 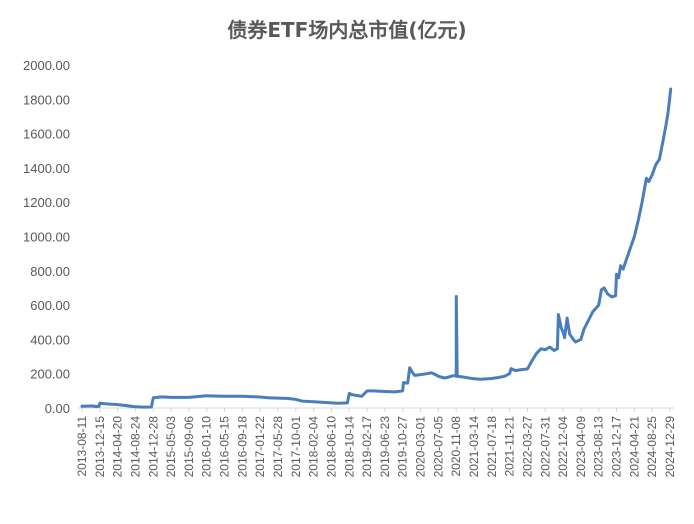 I want to click on y-tick-label: 200.00, so click(x=50, y=374).